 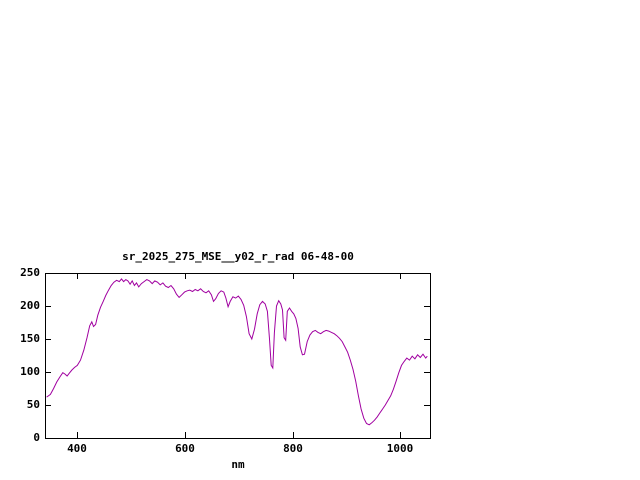 What do you see at coordinates (293, 448) in the screenshot?
I see `x-tick-label: 800` at bounding box center [293, 448].